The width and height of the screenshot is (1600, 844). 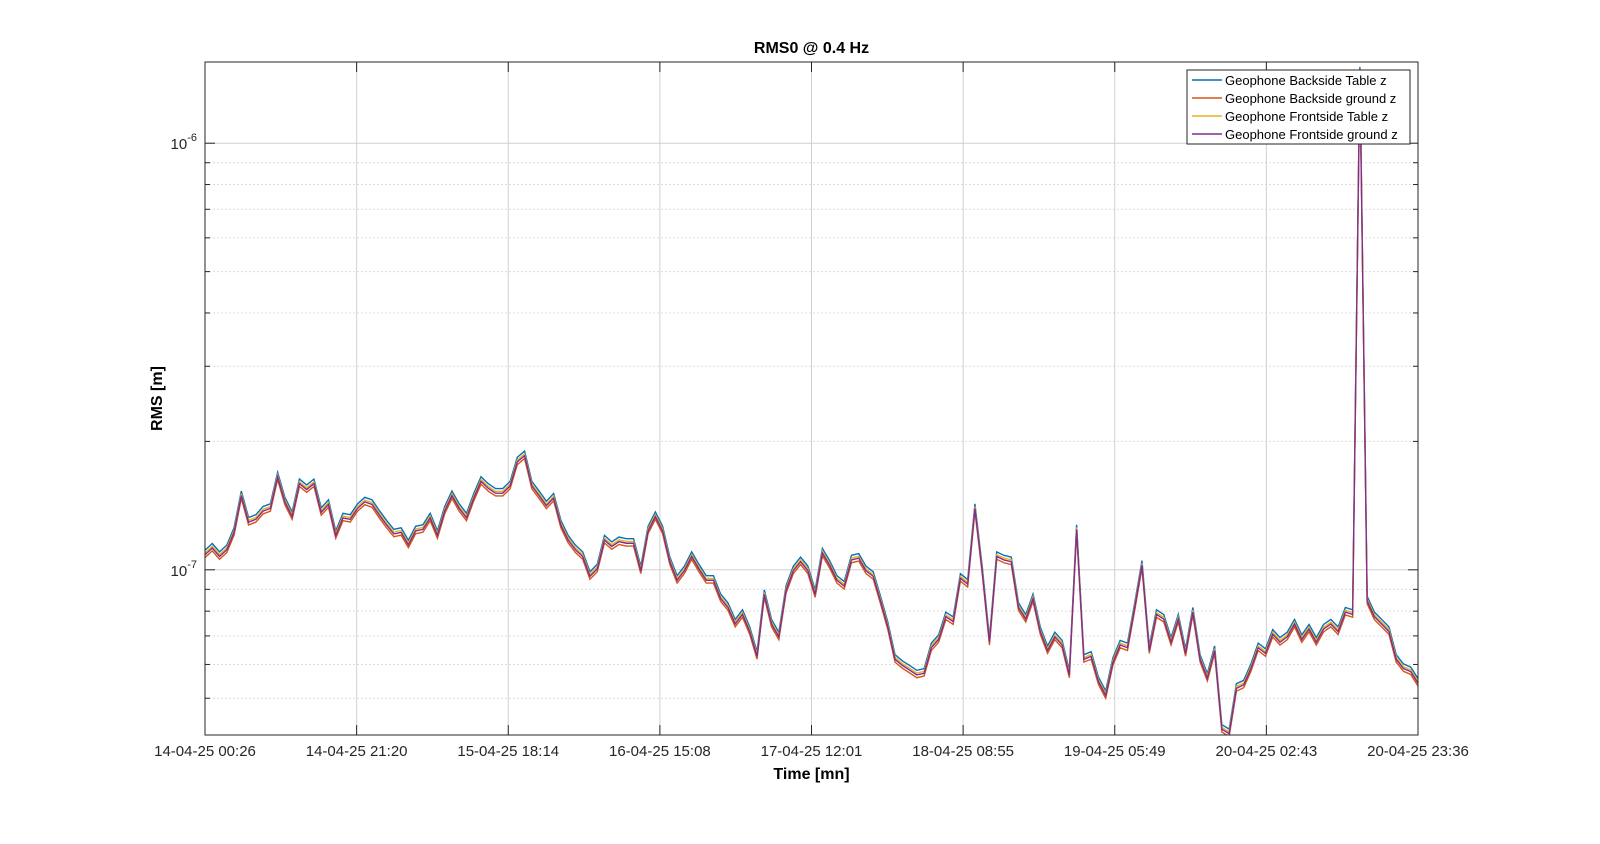 What do you see at coordinates (1418, 751) in the screenshot?
I see `x-tick-label: 20-04-25 23:36` at bounding box center [1418, 751].